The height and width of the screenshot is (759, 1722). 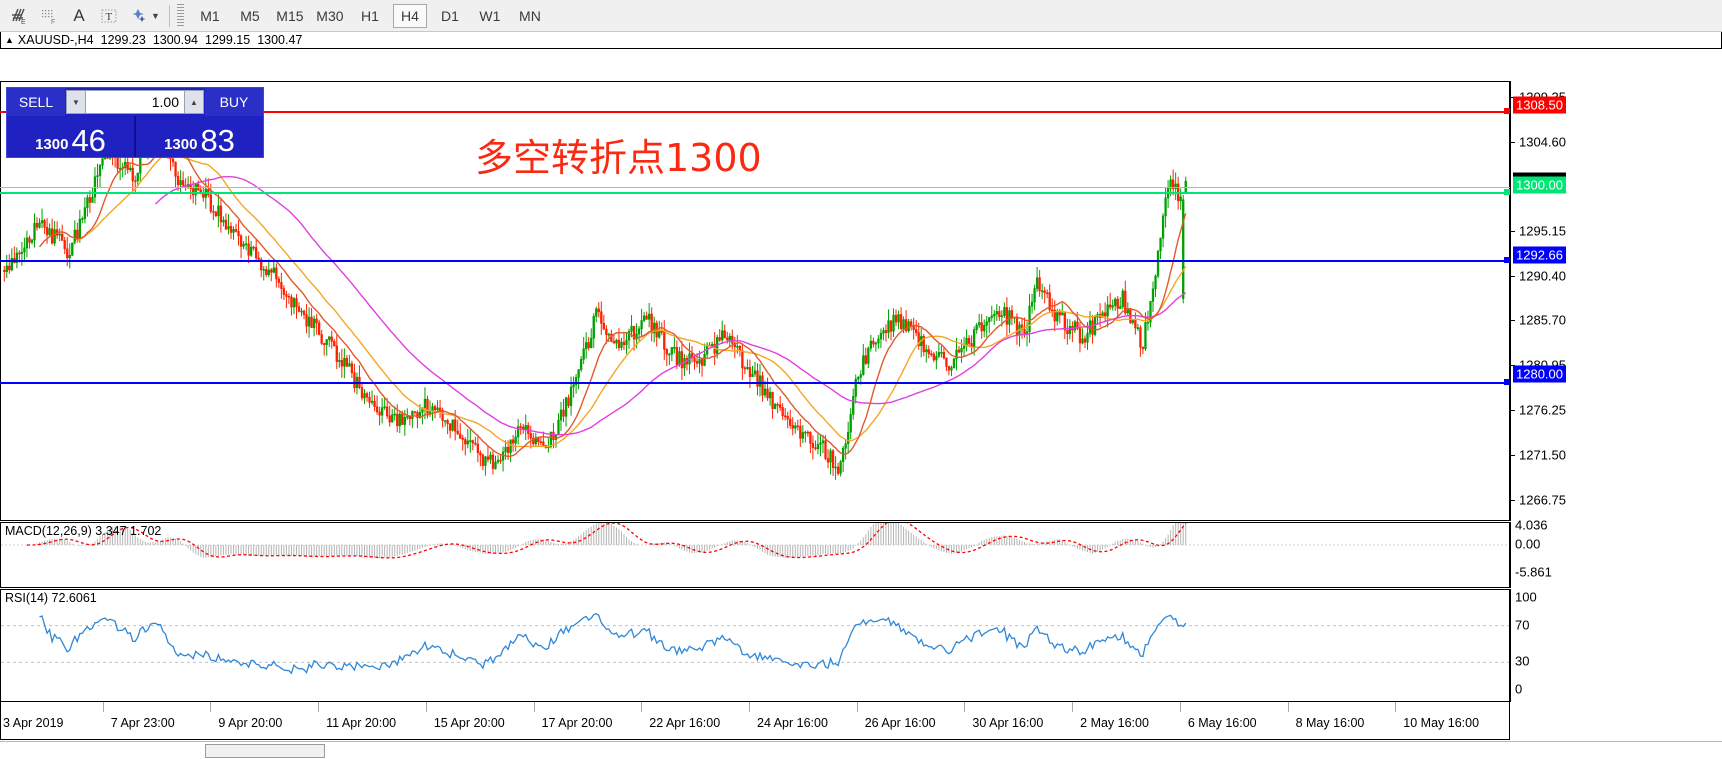 What do you see at coordinates (449, 15) in the screenshot?
I see `timeframe-d1: D1` at bounding box center [449, 15].